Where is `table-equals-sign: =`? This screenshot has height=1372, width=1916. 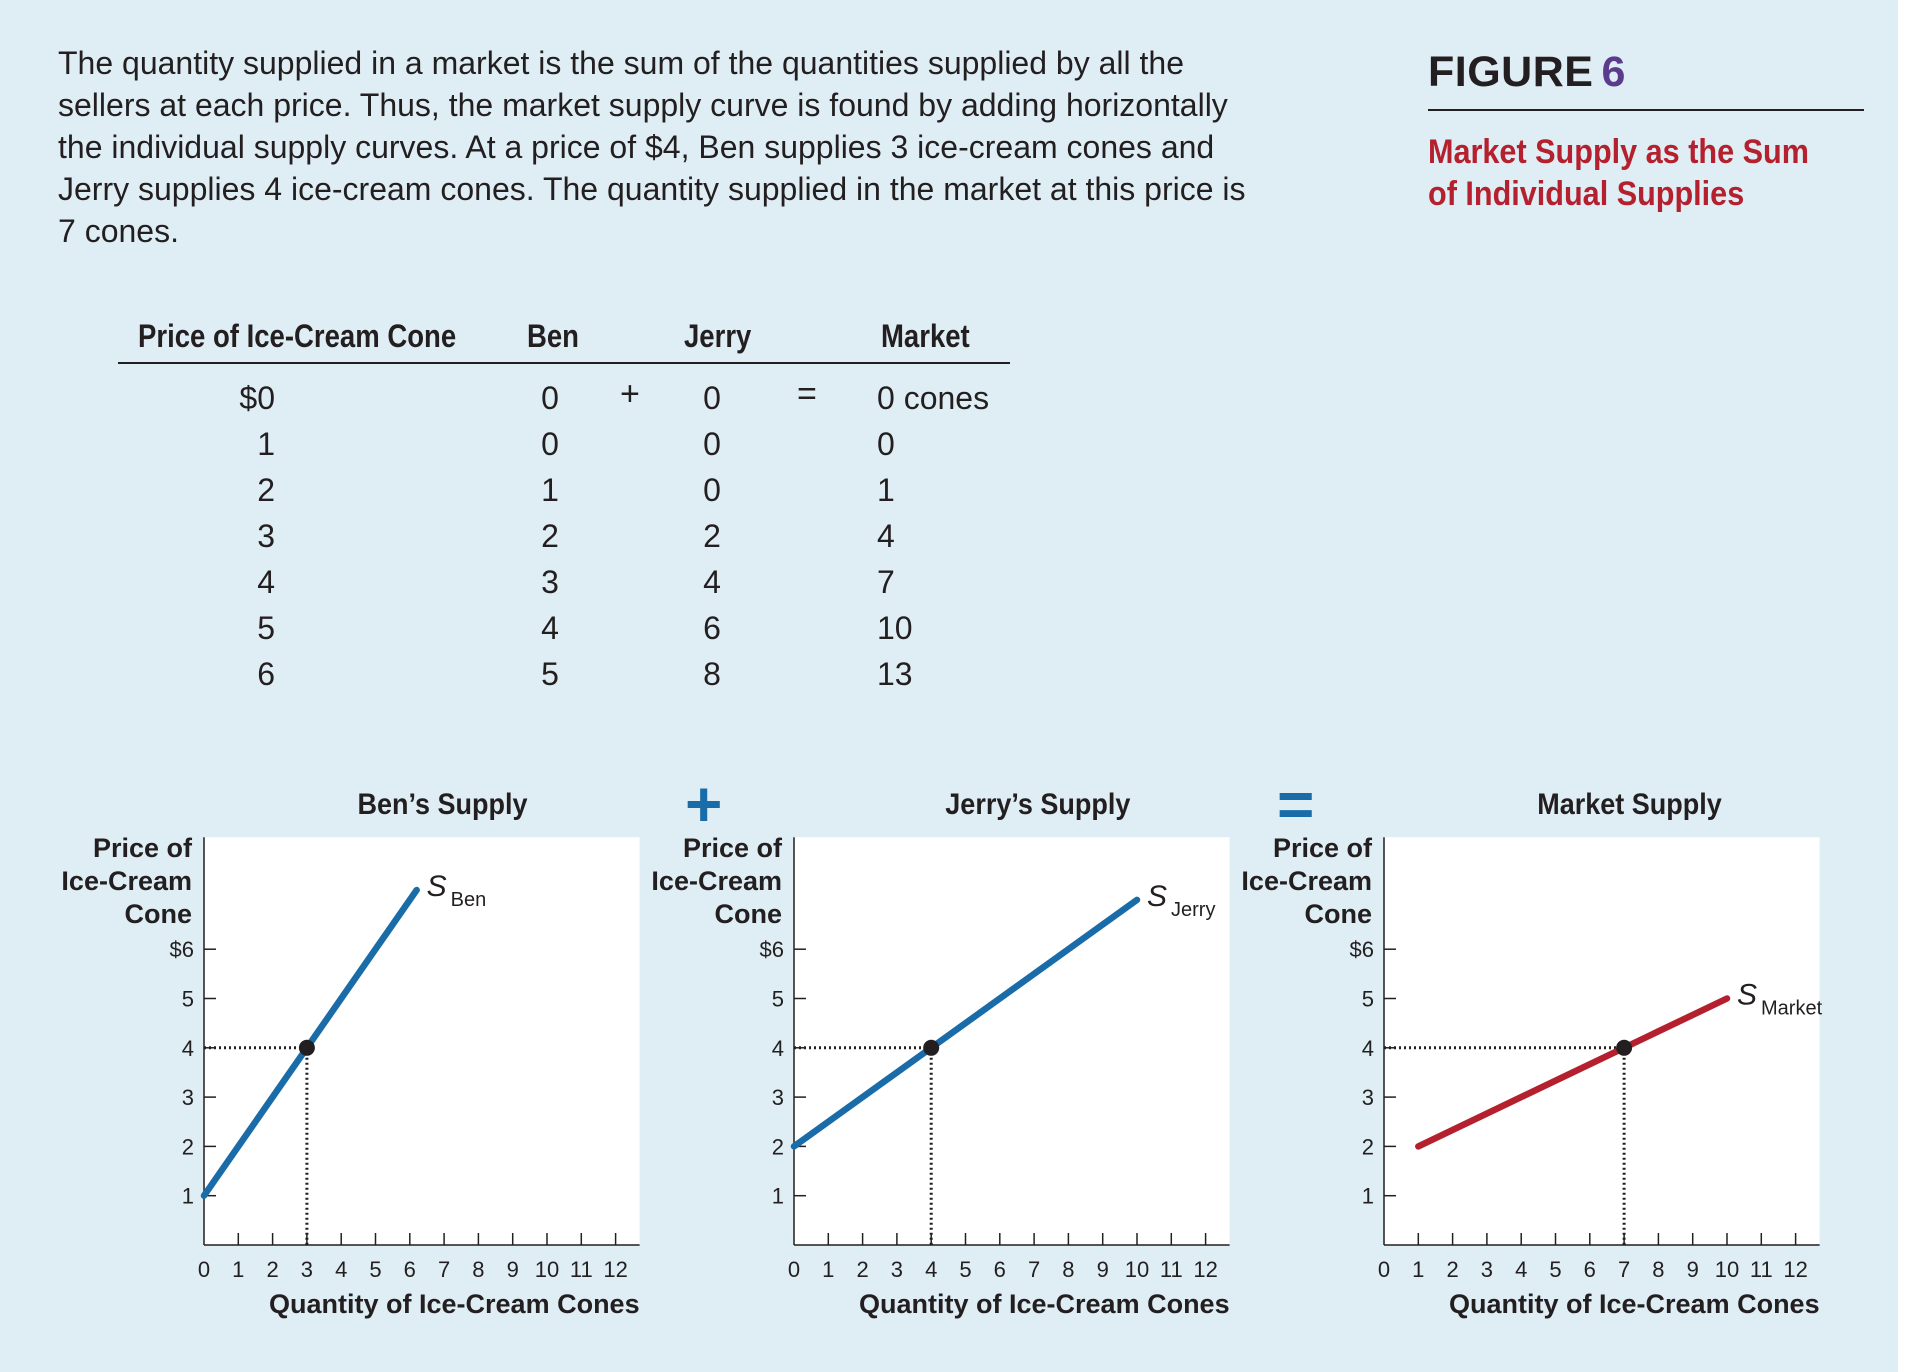 table-equals-sign: = is located at coordinates (807, 394).